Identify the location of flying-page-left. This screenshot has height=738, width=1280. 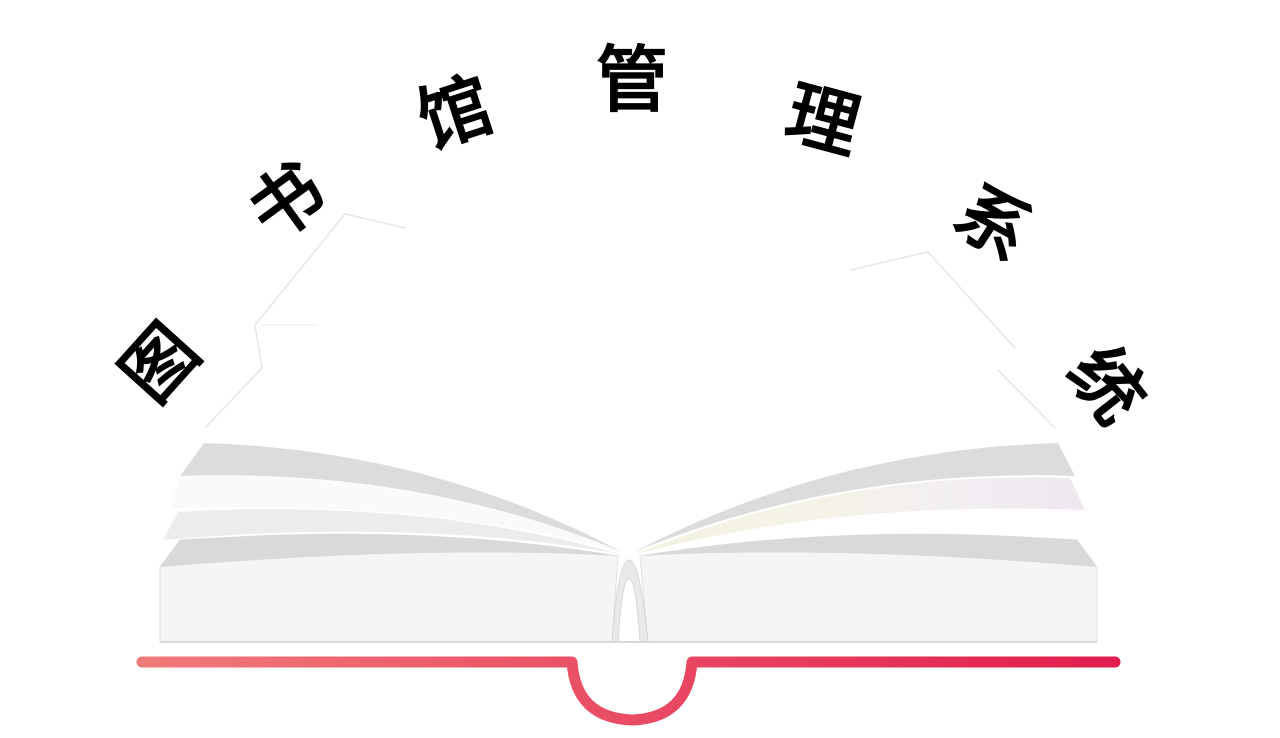
(305, 321).